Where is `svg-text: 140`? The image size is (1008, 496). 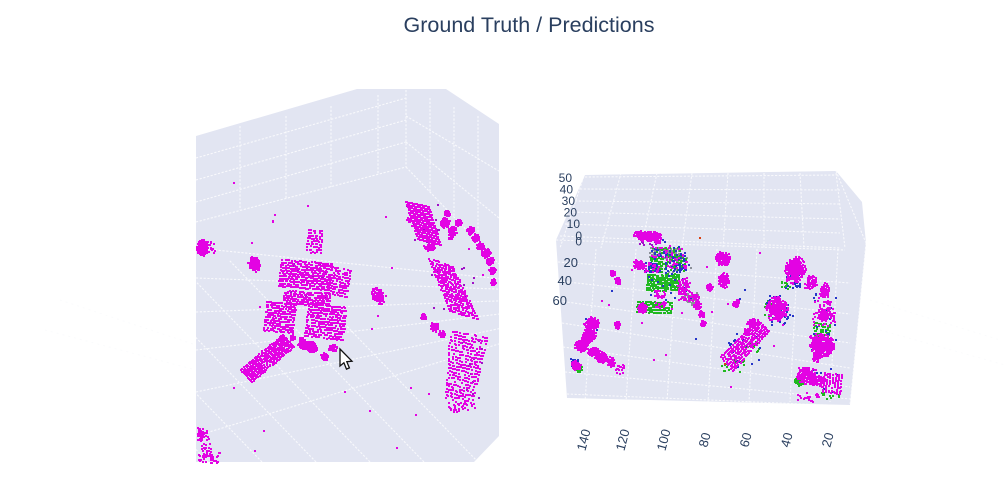
svg-text: 140 is located at coordinates (584, 439).